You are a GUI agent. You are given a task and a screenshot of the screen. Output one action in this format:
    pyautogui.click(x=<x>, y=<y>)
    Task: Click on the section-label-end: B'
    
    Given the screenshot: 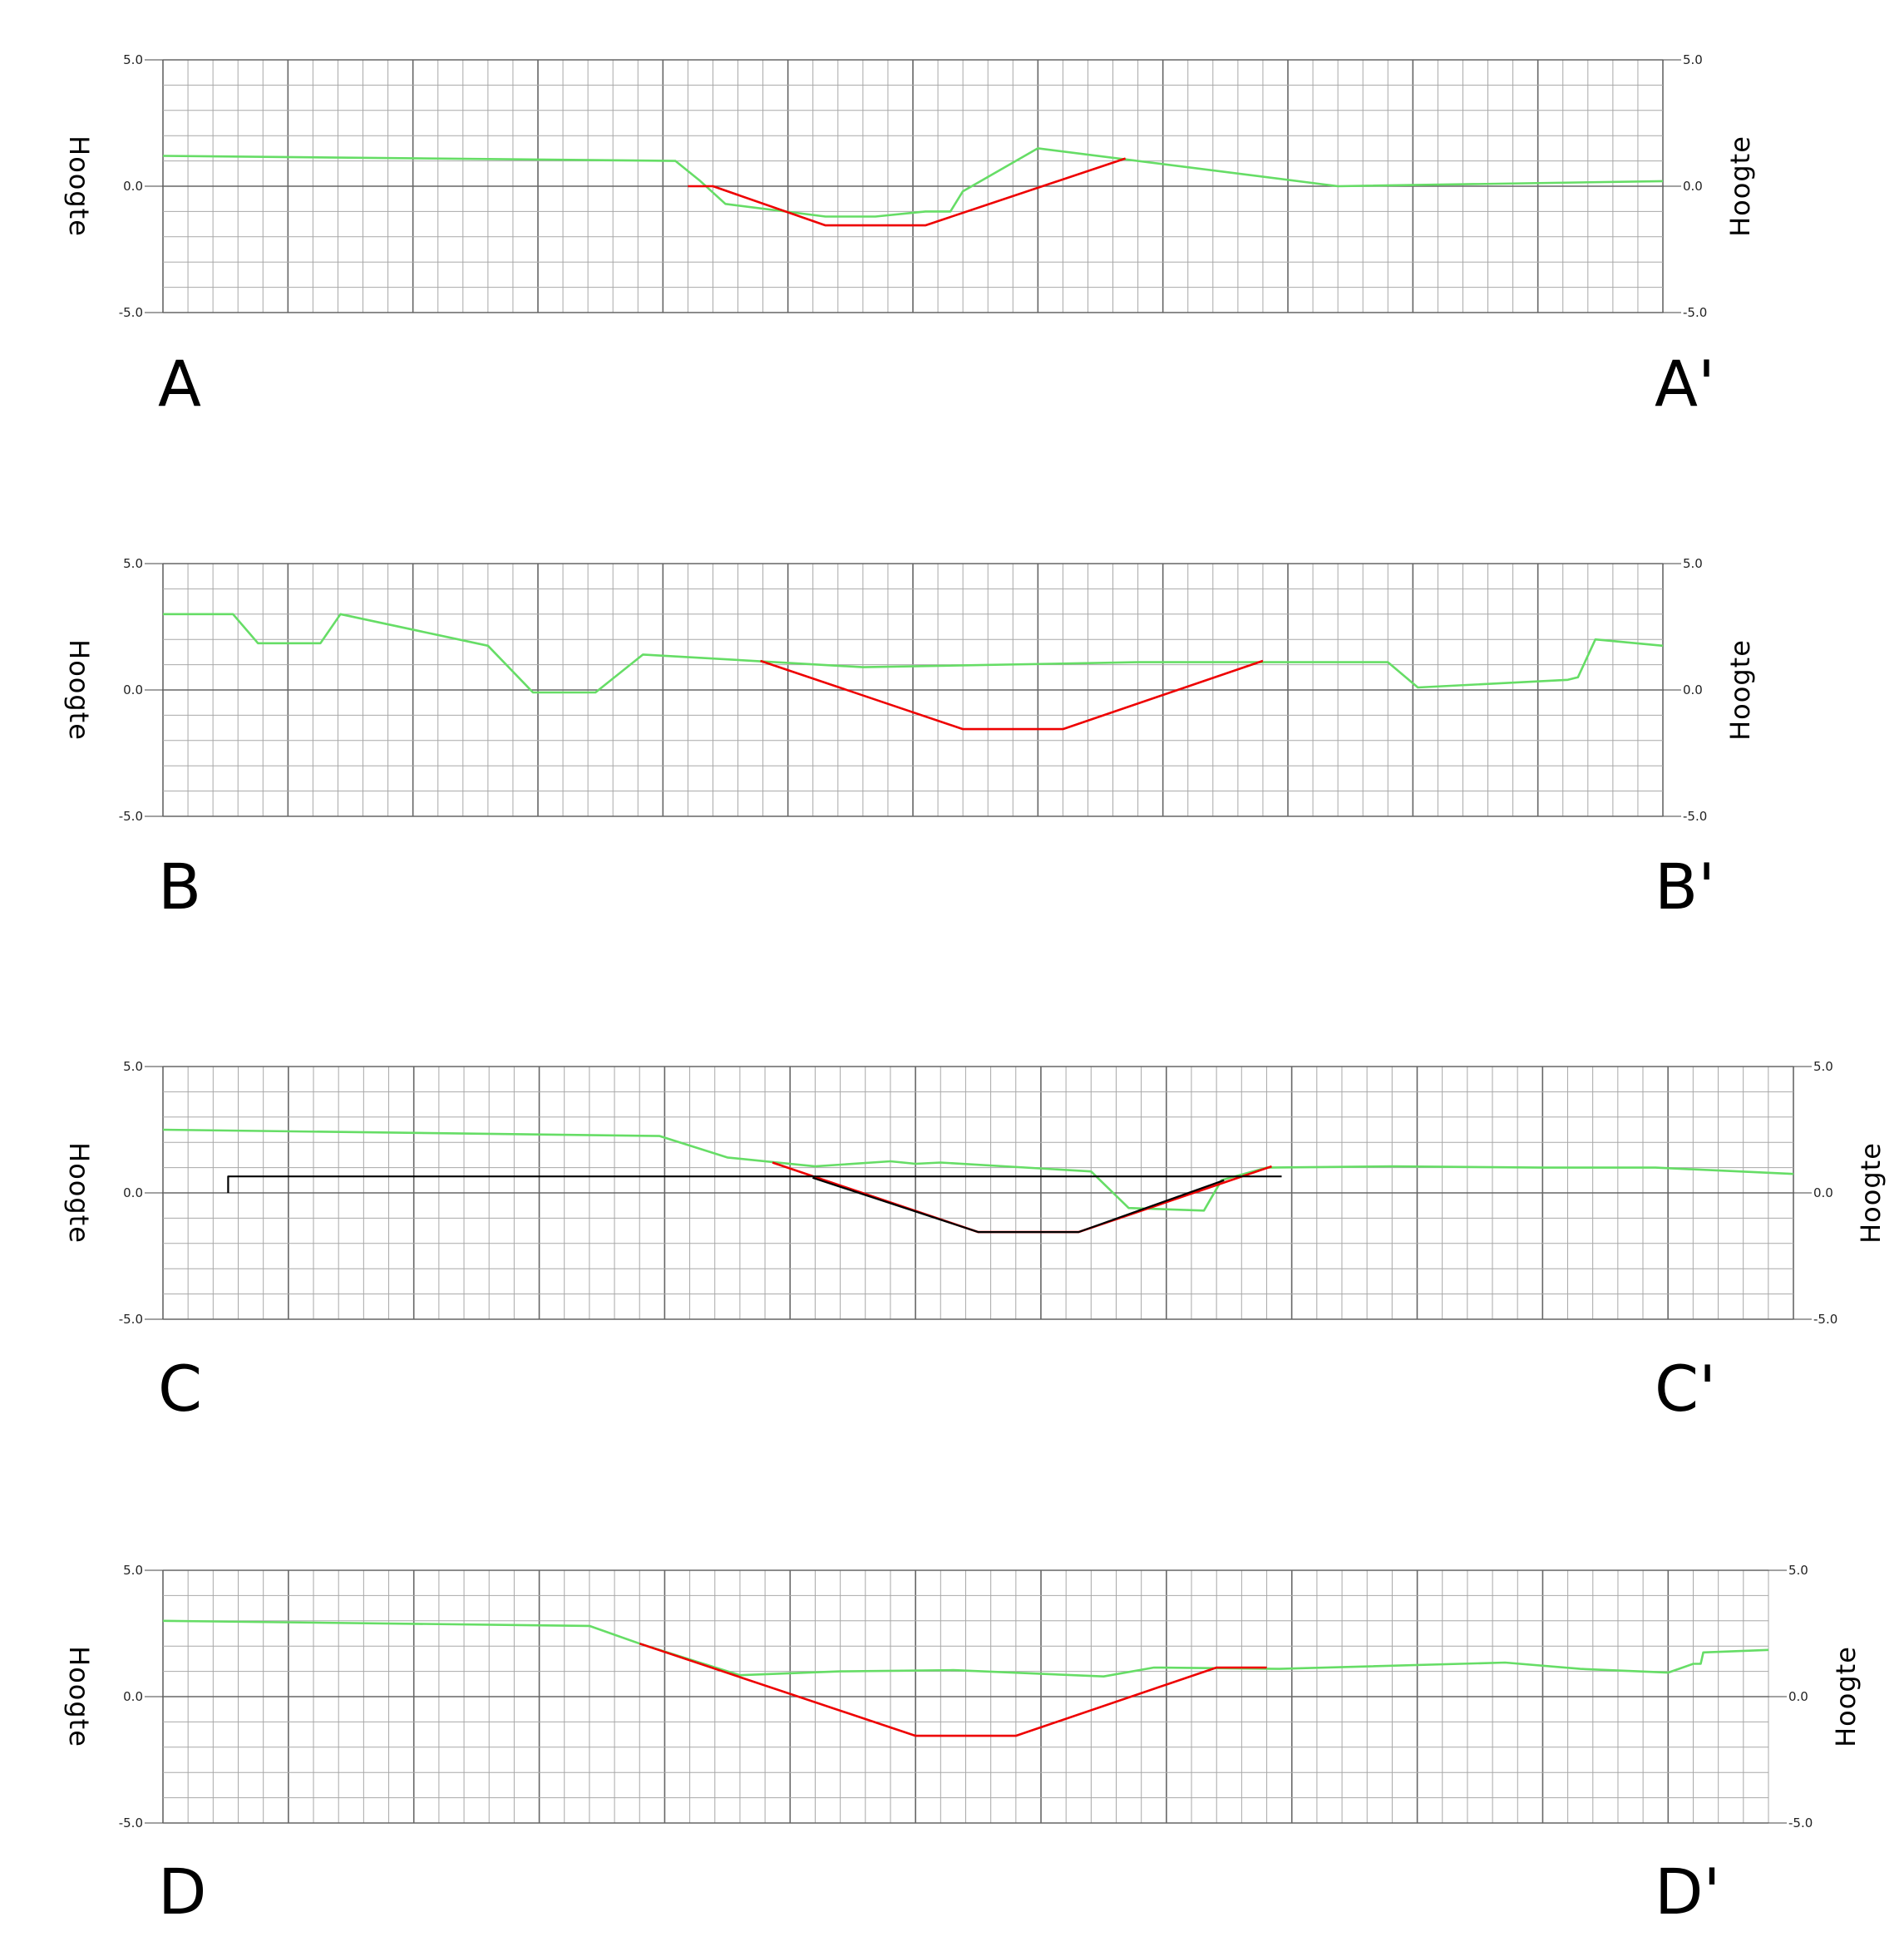 What is the action you would take?
    pyautogui.click(x=1685, y=887)
    